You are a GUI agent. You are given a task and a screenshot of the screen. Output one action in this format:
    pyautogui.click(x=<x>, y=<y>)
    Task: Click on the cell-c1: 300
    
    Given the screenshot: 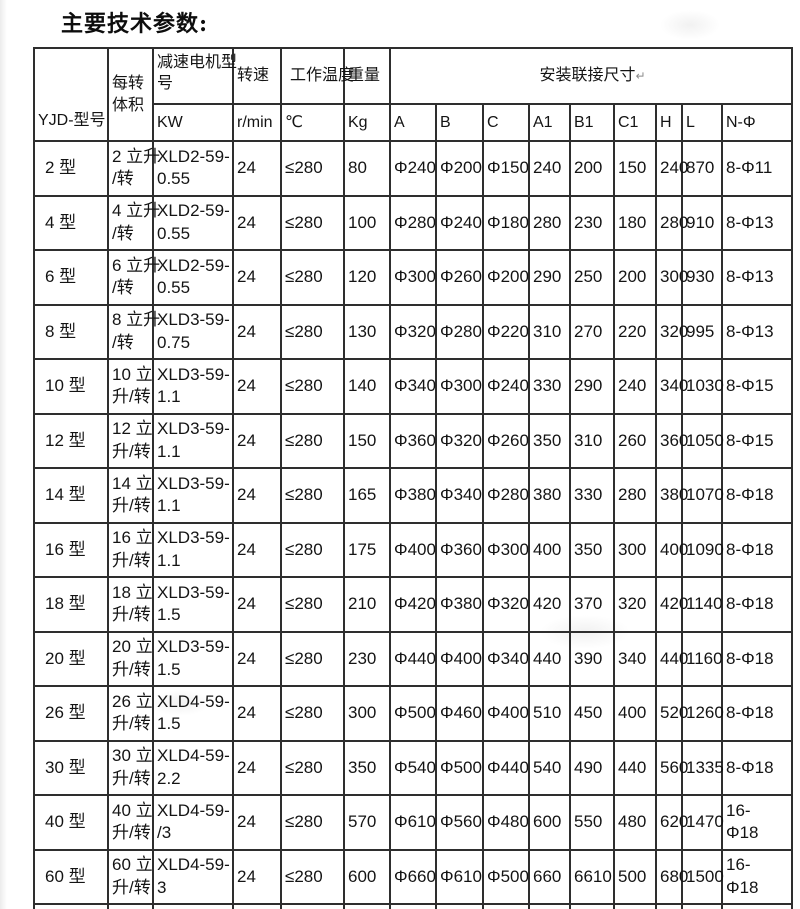 What is the action you would take?
    pyautogui.click(x=635, y=549)
    